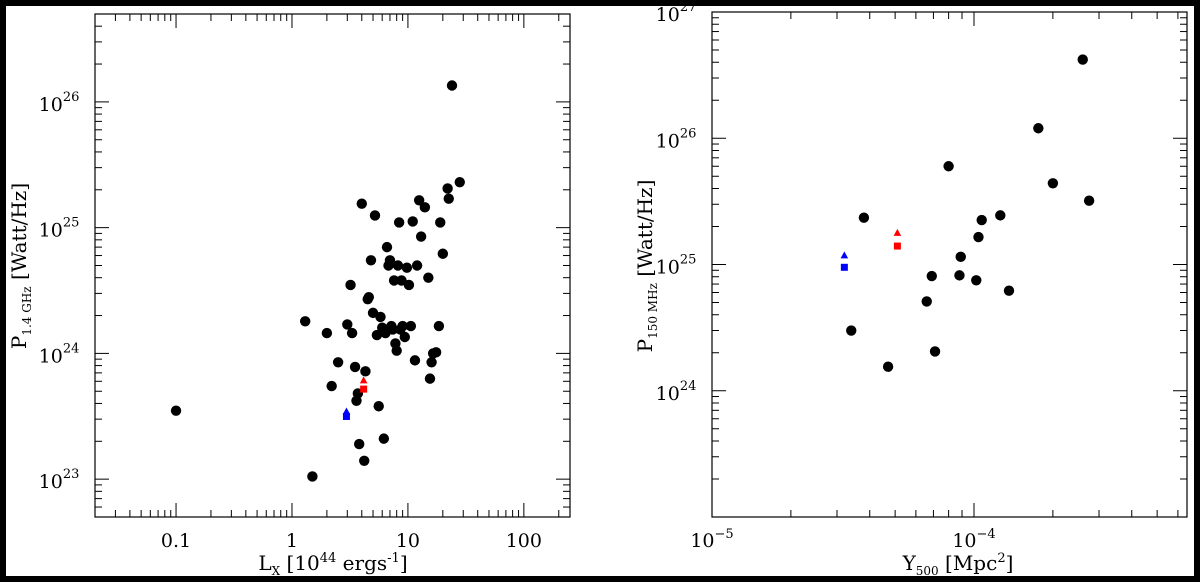 This screenshot has width=1200, height=582. I want to click on right-x-tick-label: 10⁻⁴, so click(973, 539).